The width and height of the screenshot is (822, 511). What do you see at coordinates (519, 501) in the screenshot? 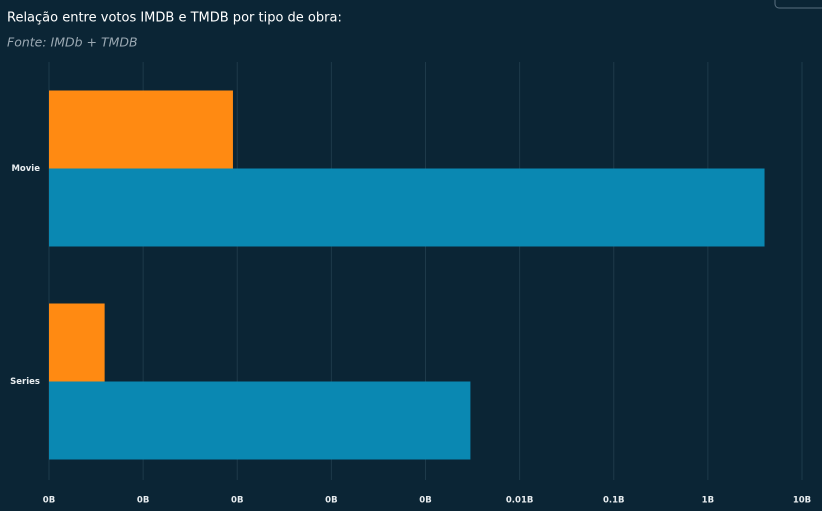
I see `x-tick-label: 0.01B` at bounding box center [519, 501].